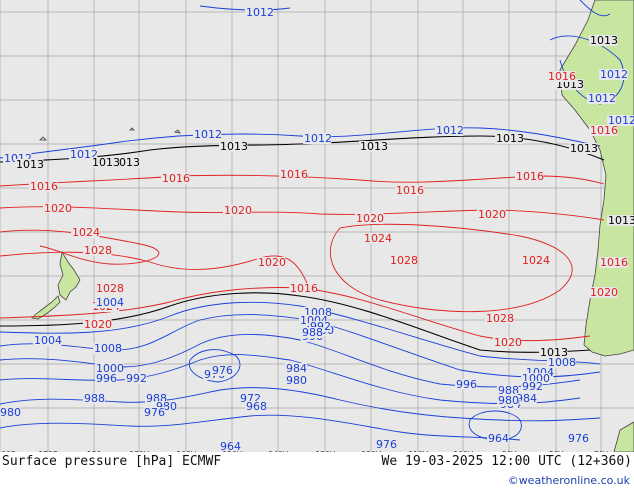 This screenshot has height=490, width=634. What do you see at coordinates (466, 384) in the screenshot?
I see `isobar-value-label: 996` at bounding box center [466, 384].